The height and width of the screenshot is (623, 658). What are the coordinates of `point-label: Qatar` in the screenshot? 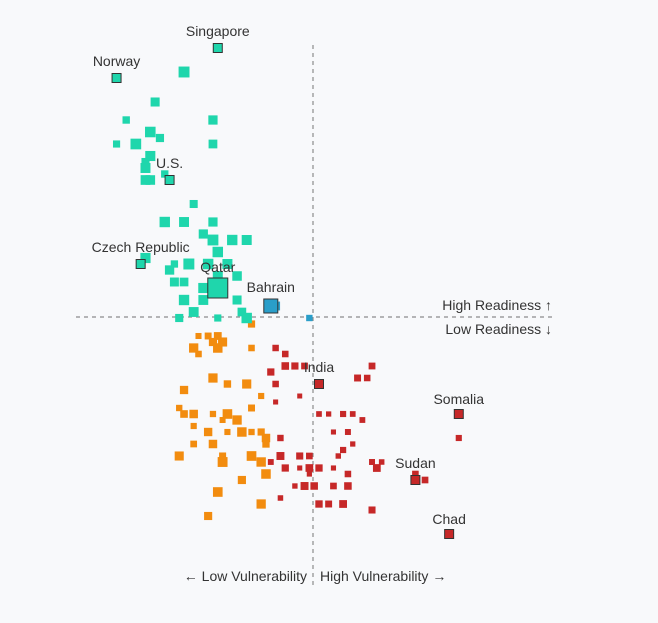 It's located at (217, 267).